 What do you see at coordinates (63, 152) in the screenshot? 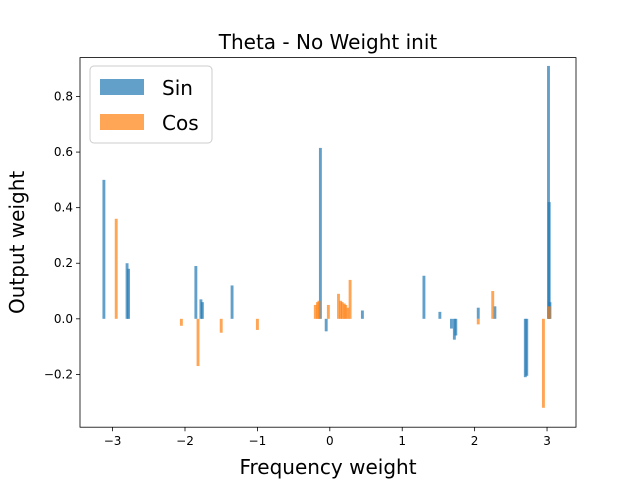
I see `y-tick-label: 0.6` at bounding box center [63, 152].